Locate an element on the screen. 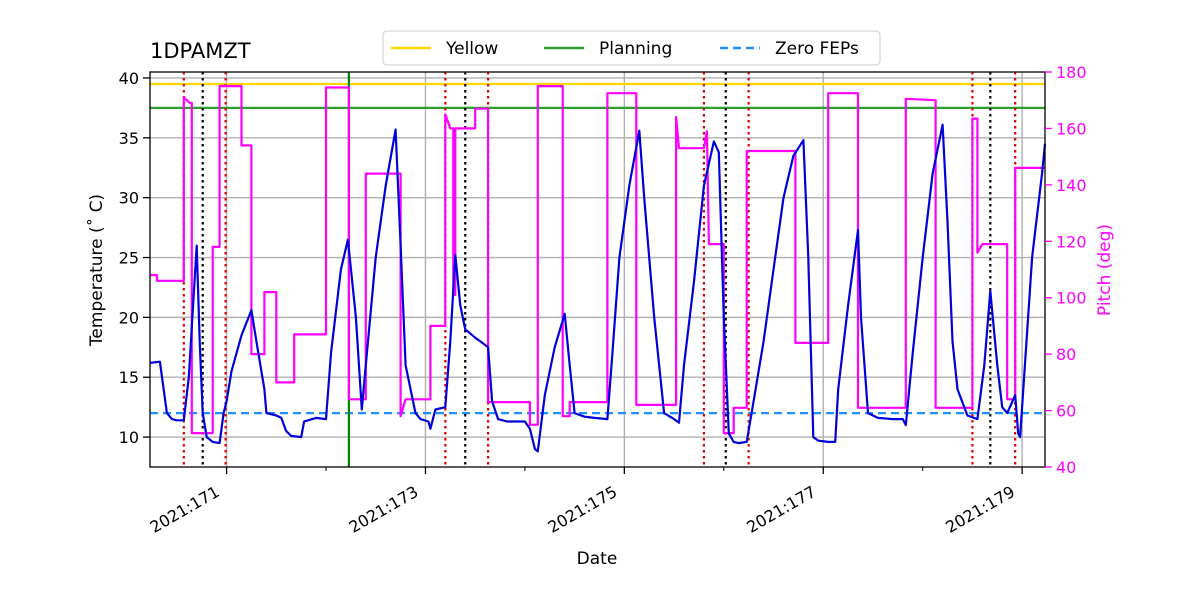 This screenshot has width=1200, height=600. chart-title: 1DPAMZT is located at coordinates (200, 51).